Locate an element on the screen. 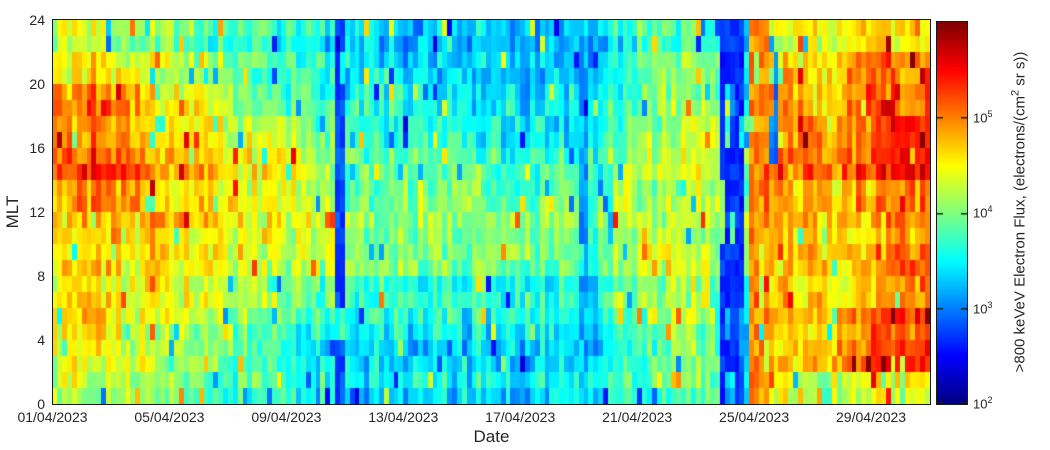 Image resolution: width=1050 pixels, height=450 pixels. x-tick-label: 21/04/2023 is located at coordinates (637, 417).